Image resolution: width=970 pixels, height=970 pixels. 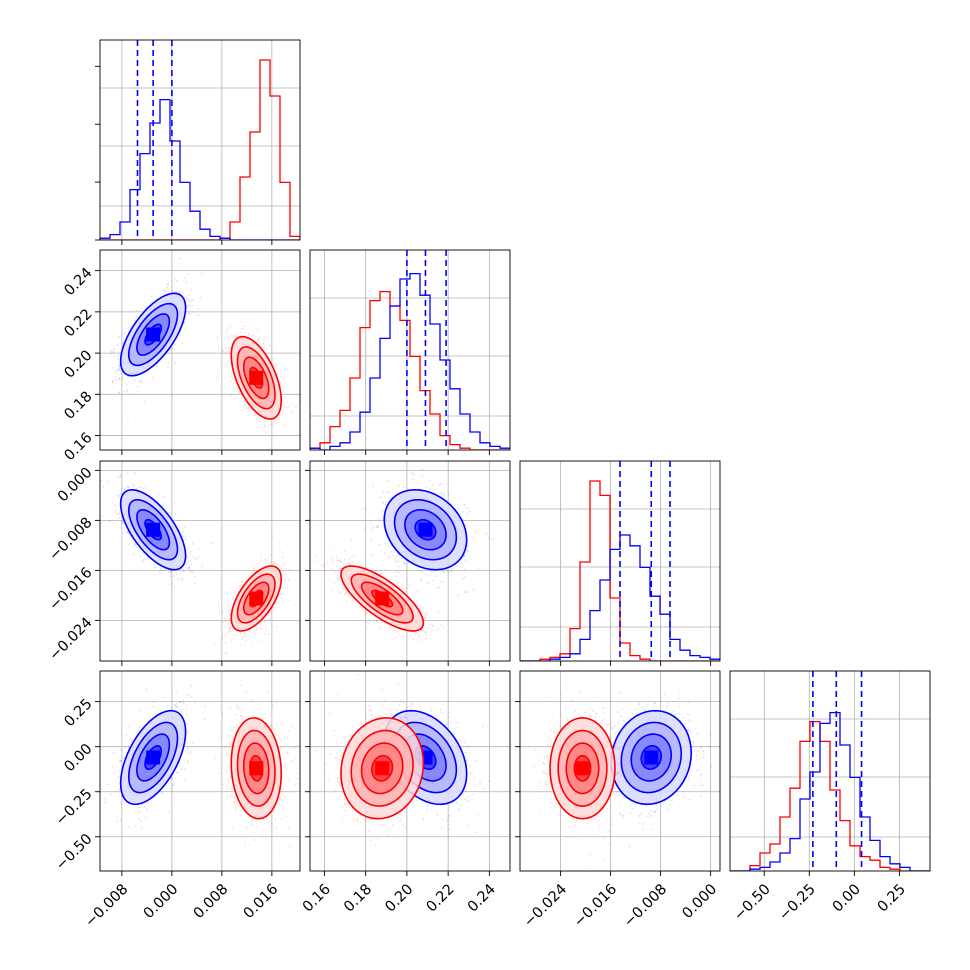 I want to click on y-tick-label: 0.24, so click(x=79, y=282).